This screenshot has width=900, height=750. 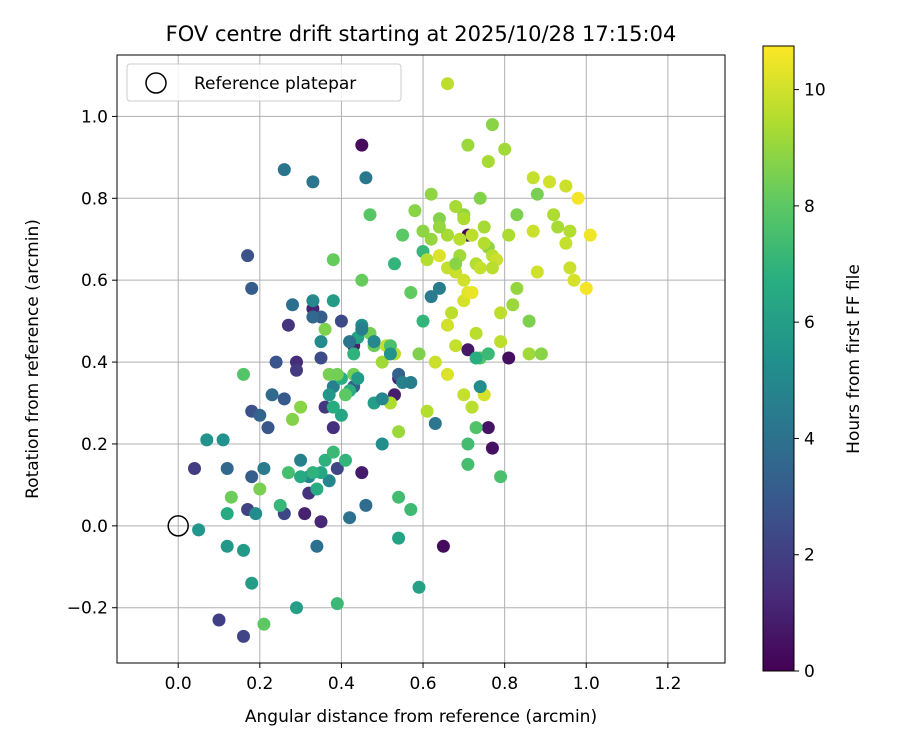 I want to click on y-axis-label: Rotation from reference (arcmin), so click(x=33, y=359).